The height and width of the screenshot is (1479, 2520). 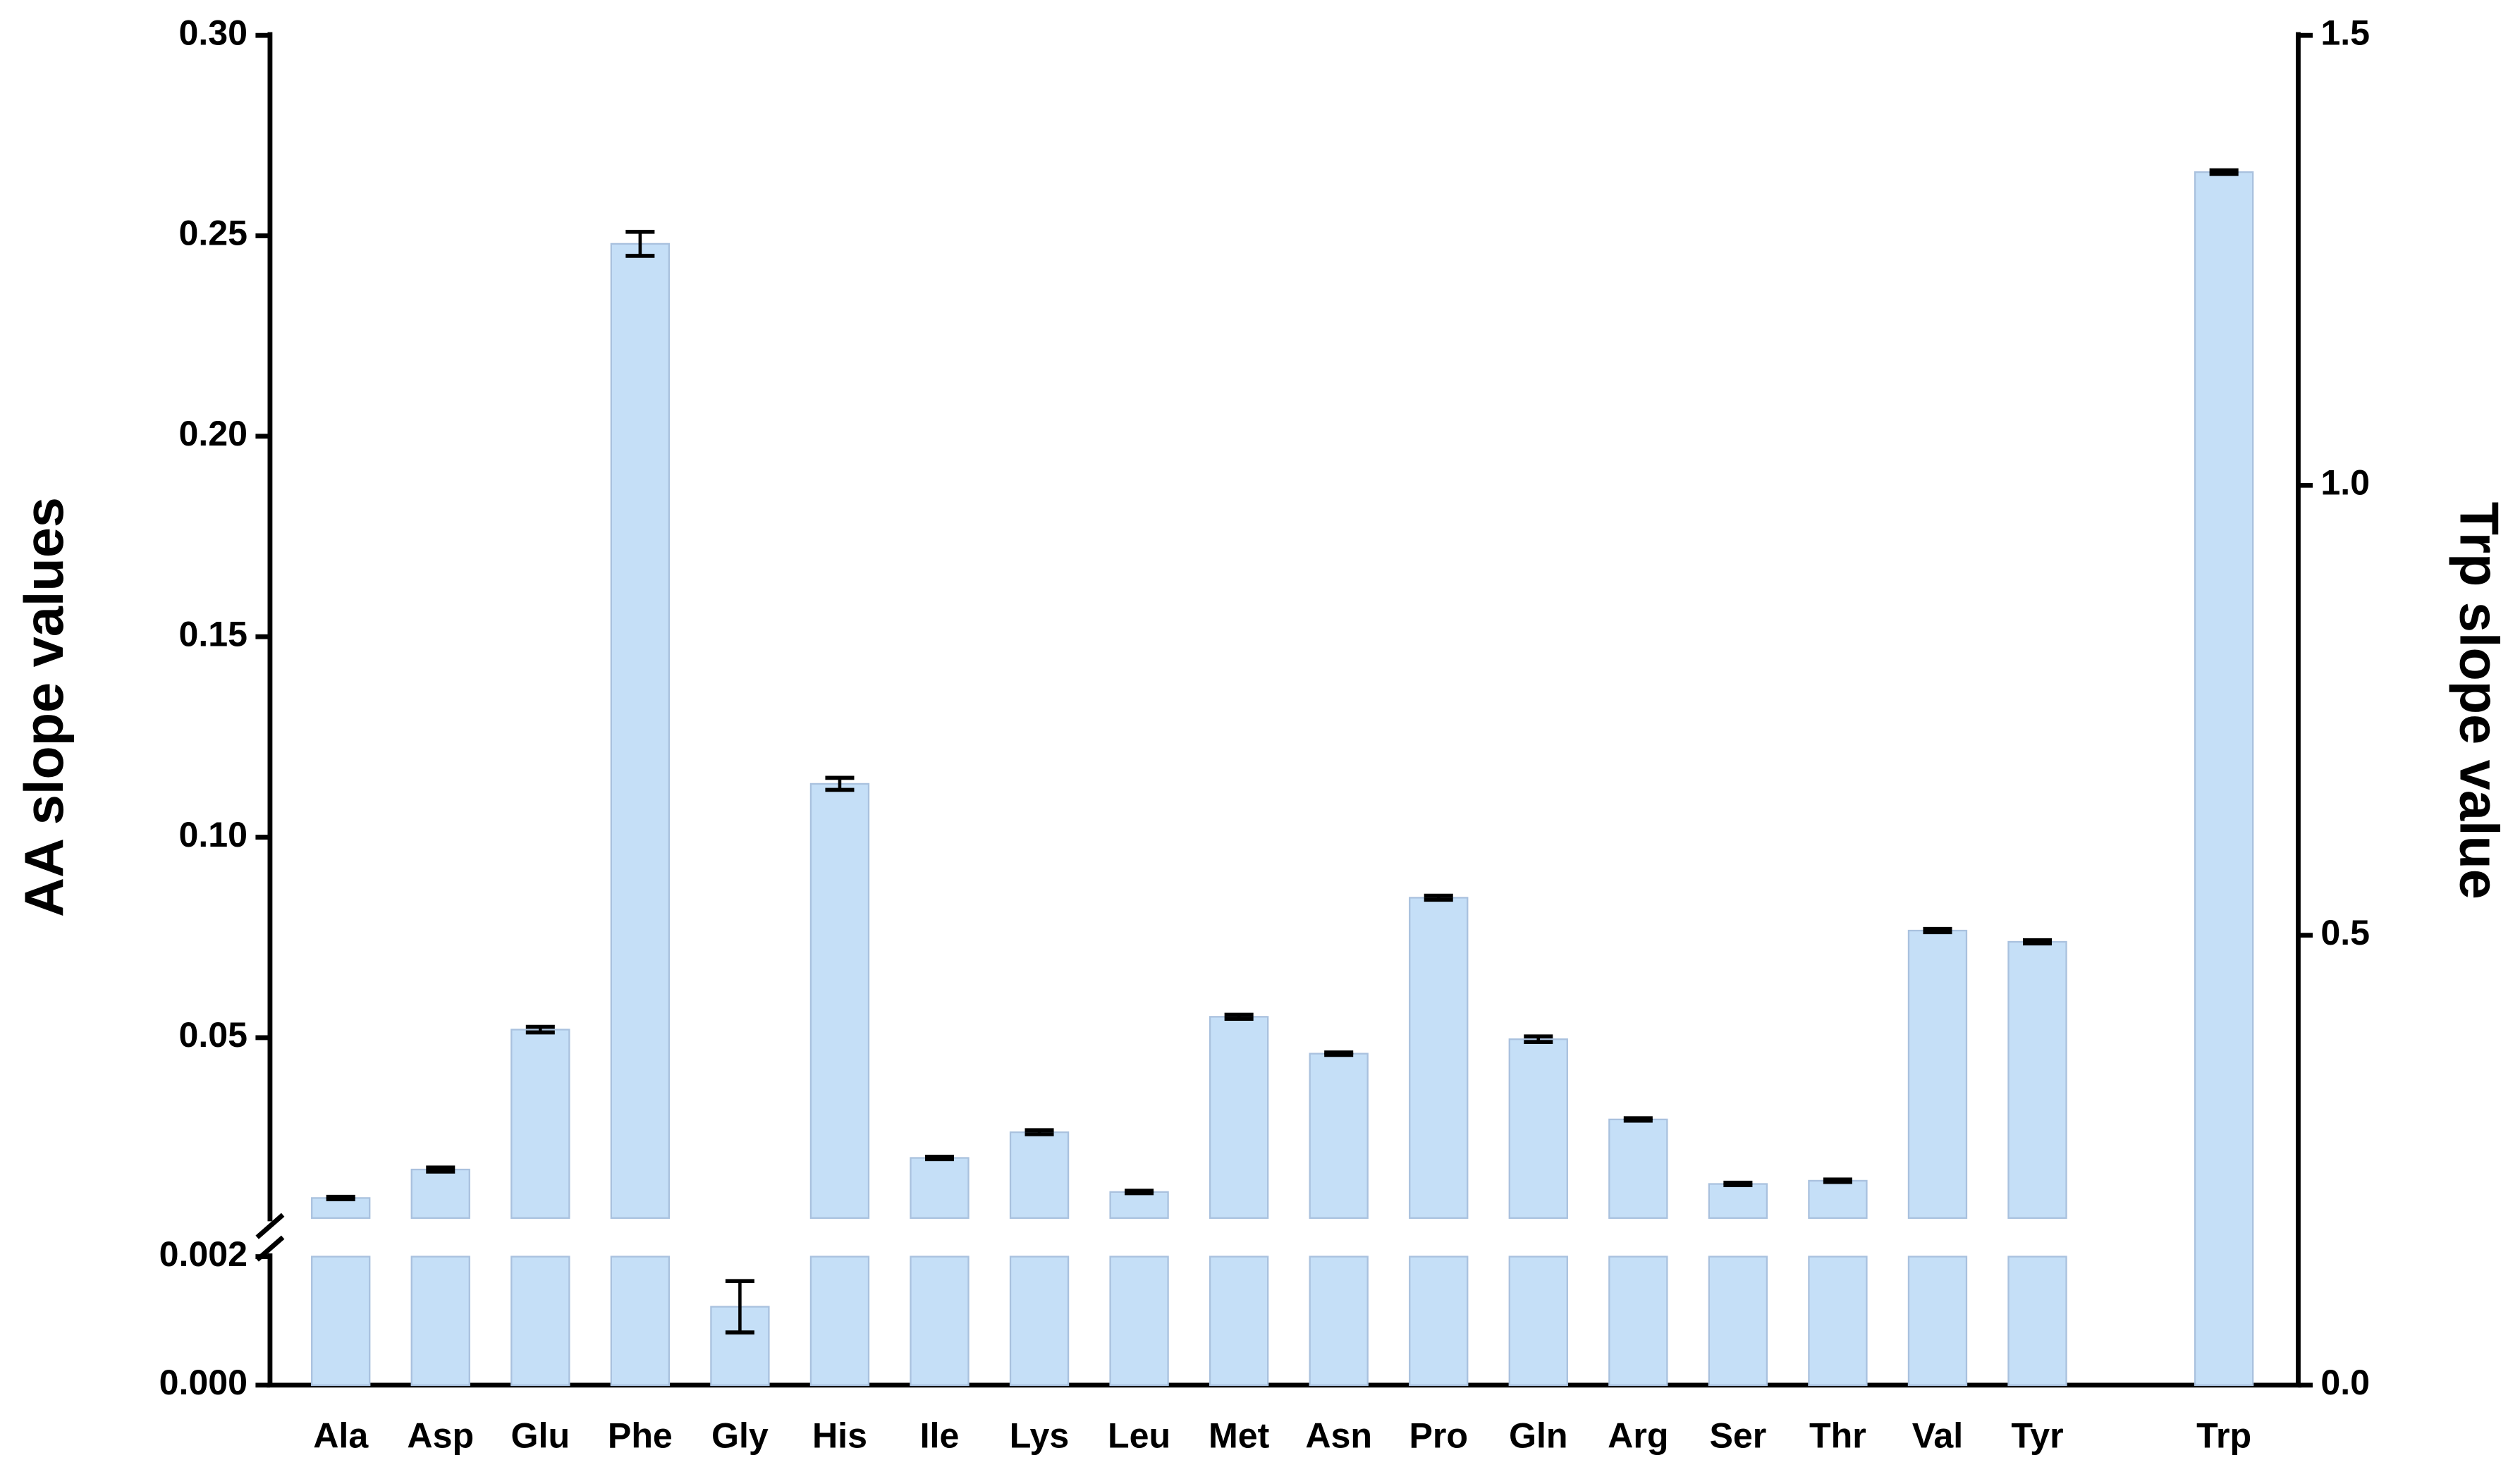 I want to click on y-axis-title: AA slope values, so click(x=44, y=707).